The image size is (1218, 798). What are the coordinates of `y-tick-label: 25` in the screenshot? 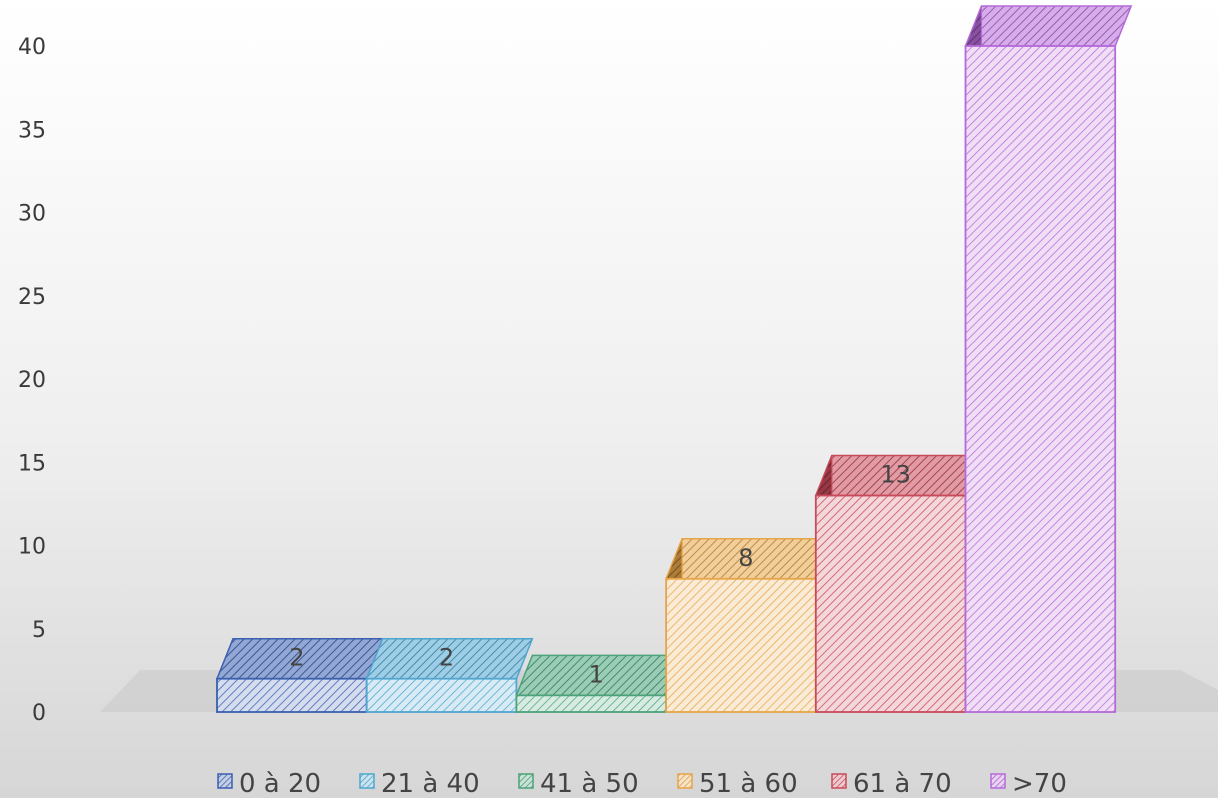 It's located at (32, 297).